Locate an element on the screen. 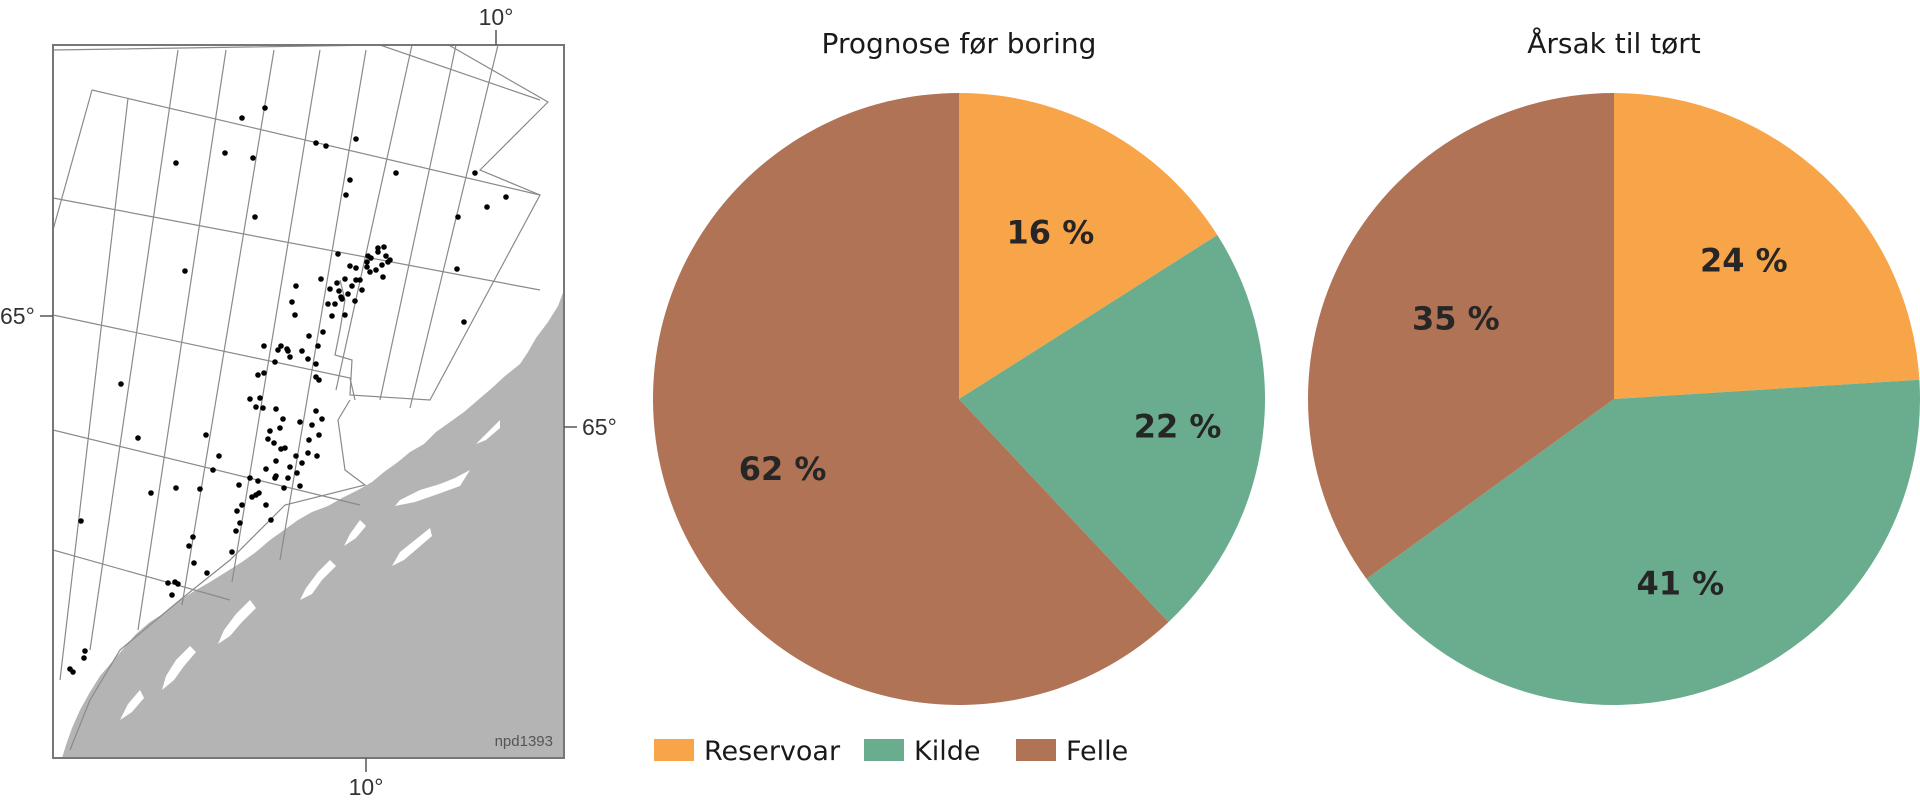 The image size is (1920, 806). legend-label: Kilde is located at coordinates (947, 751).